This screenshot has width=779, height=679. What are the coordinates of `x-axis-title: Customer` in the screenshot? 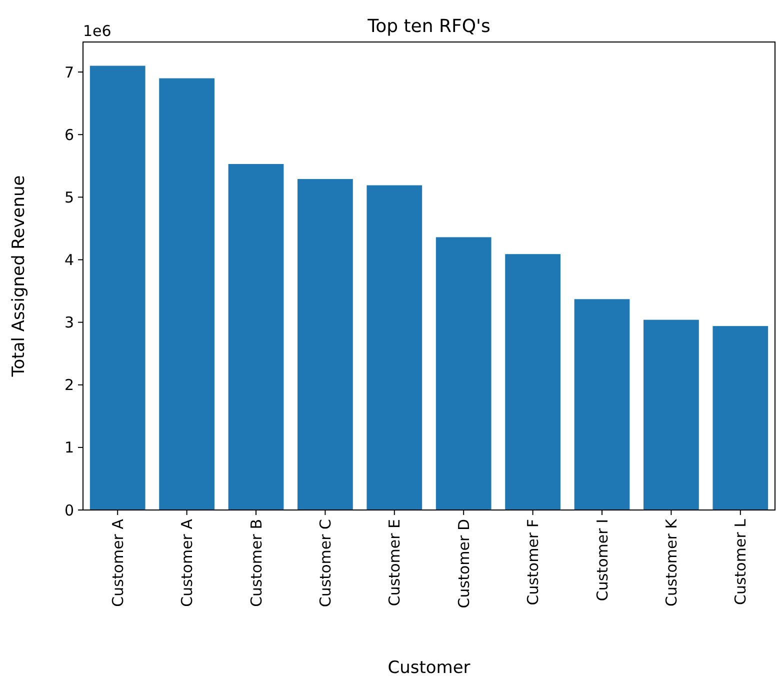 It's located at (429, 668).